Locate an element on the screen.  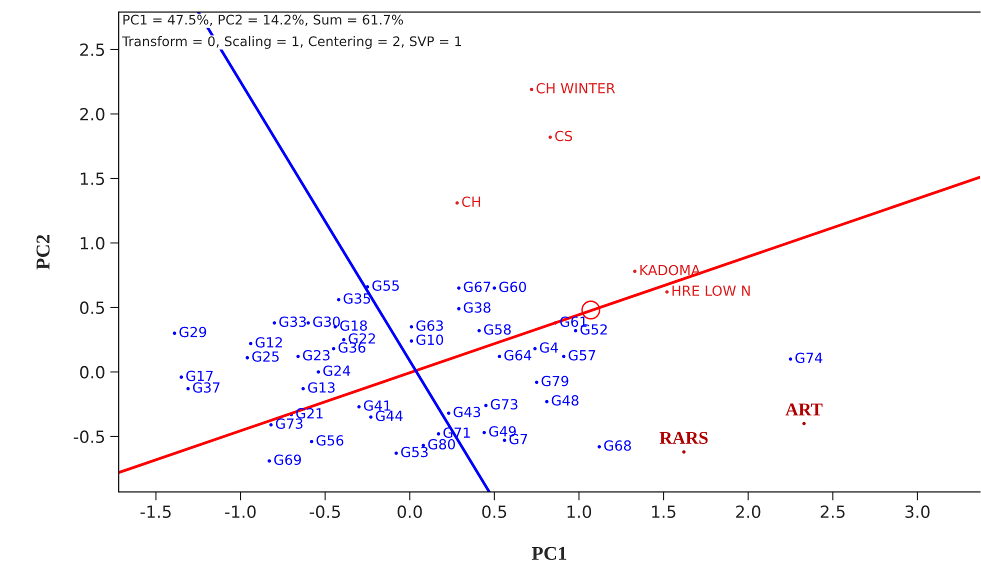
y-tick-label: -0.5 is located at coordinates (89, 437).